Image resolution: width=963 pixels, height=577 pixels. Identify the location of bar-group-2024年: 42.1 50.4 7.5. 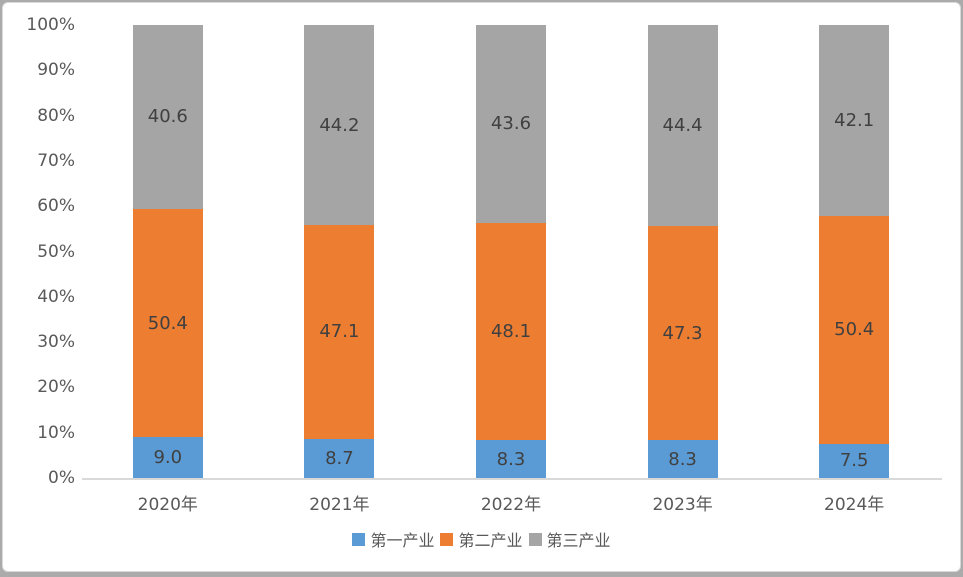
(854, 251).